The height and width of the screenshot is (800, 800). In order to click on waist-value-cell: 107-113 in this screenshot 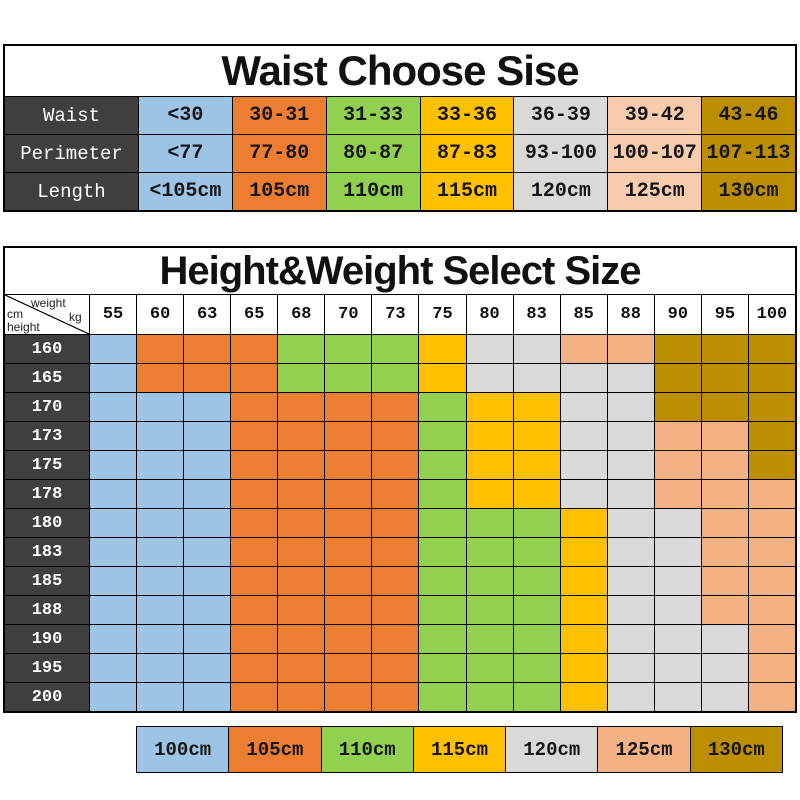, I will do `click(748, 153)`.